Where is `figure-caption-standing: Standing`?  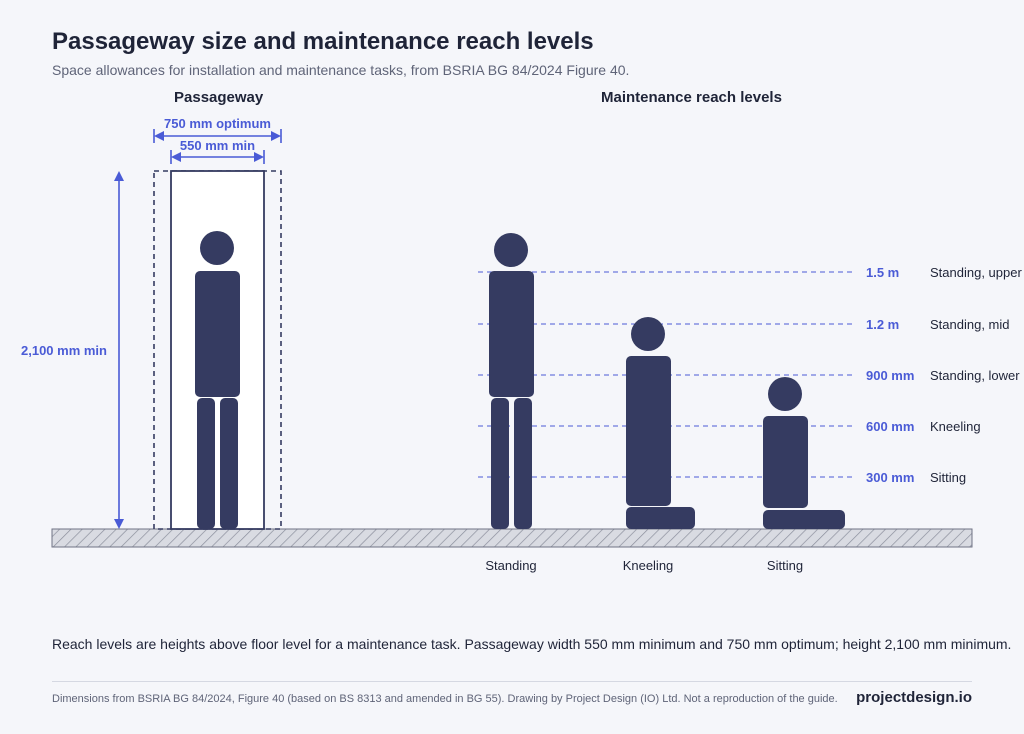 figure-caption-standing: Standing is located at coordinates (510, 565).